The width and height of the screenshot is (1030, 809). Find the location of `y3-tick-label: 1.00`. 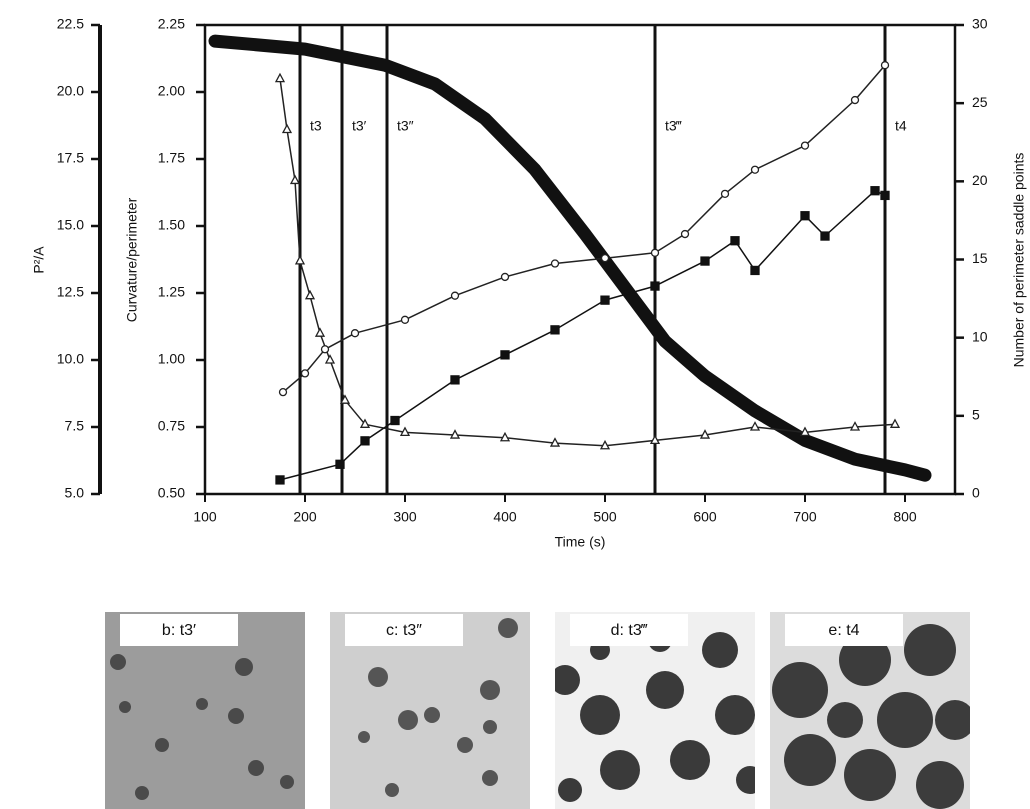

y3-tick-label: 1.00 is located at coordinates (171, 359).